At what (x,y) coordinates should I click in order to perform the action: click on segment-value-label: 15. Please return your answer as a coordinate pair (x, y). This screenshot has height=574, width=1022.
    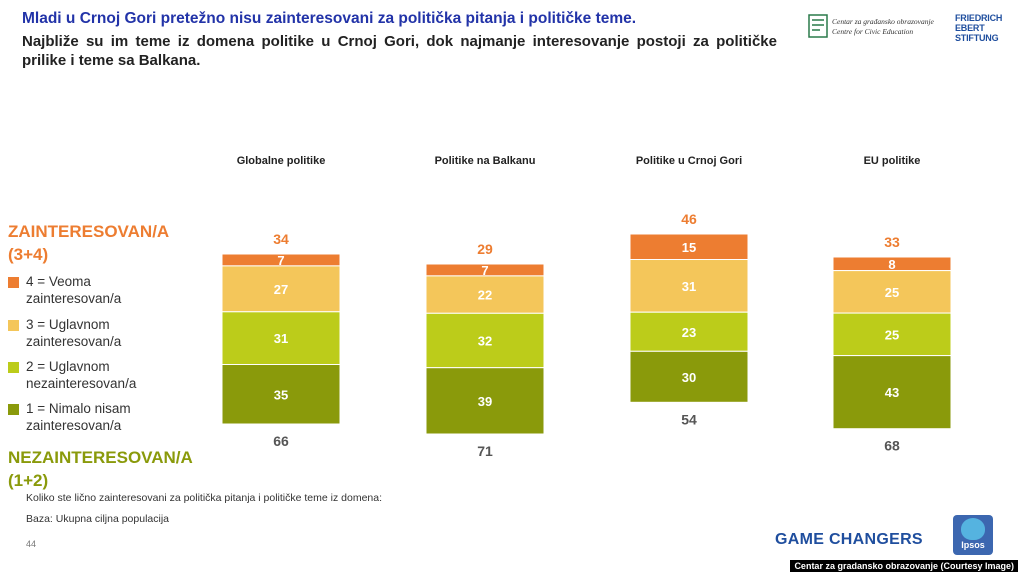
    Looking at the image, I should click on (689, 247).